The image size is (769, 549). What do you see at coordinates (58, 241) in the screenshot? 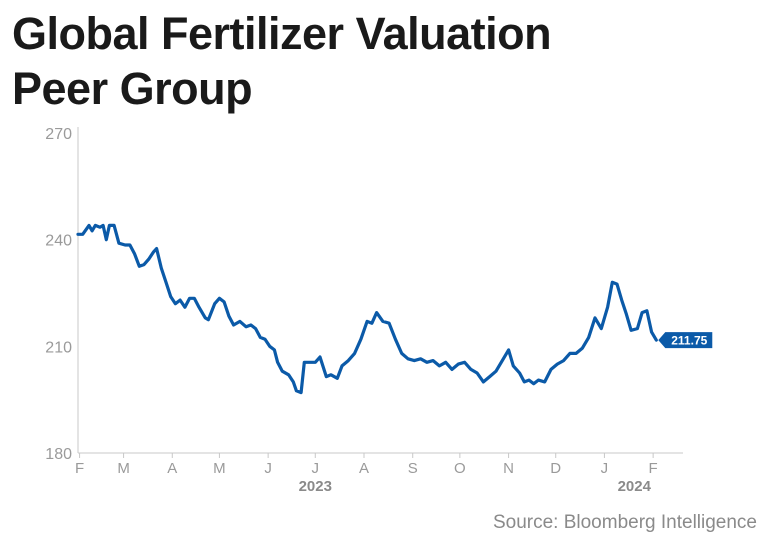
I see `y-tick-label: 240` at bounding box center [58, 241].